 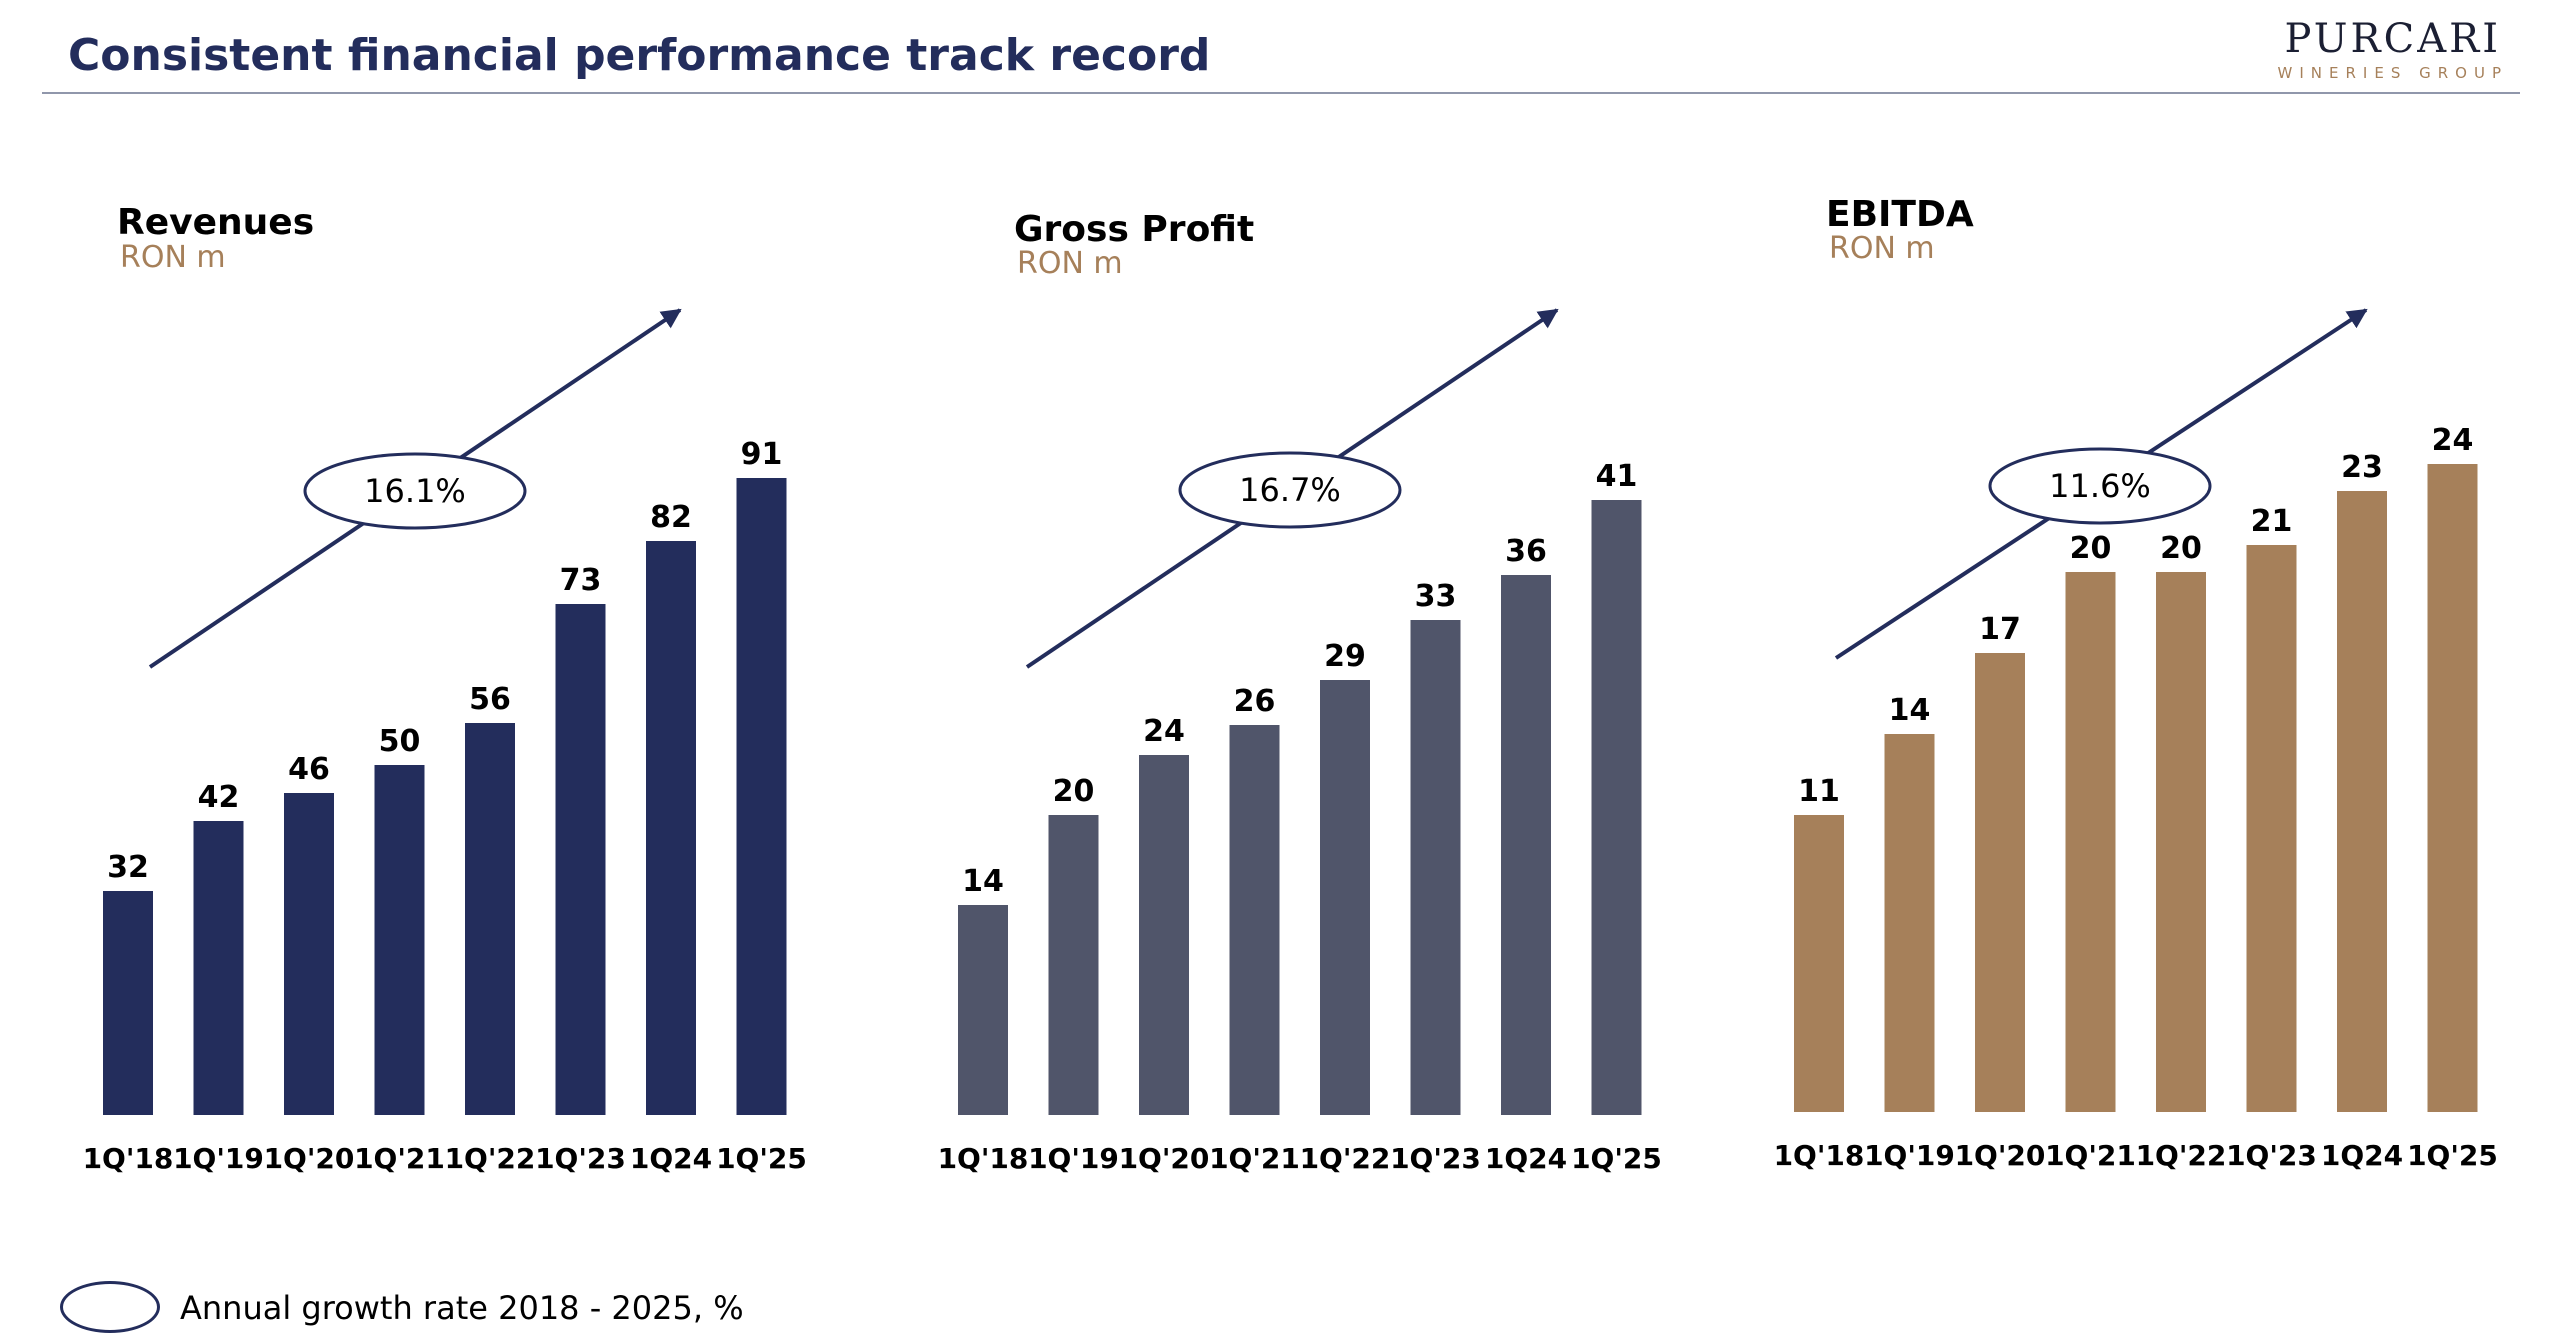 I want to click on ebitda-value-label: 14, so click(x=1910, y=710).